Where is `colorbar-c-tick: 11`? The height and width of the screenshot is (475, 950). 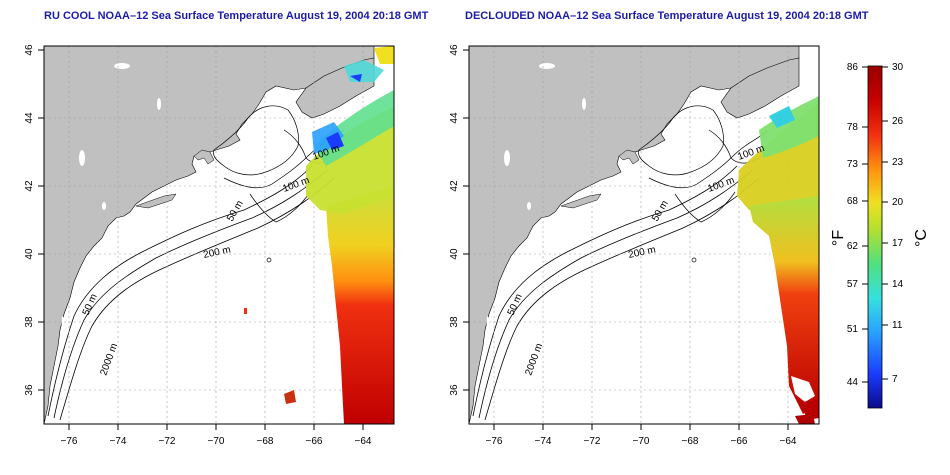
colorbar-c-tick: 11 is located at coordinates (897, 325).